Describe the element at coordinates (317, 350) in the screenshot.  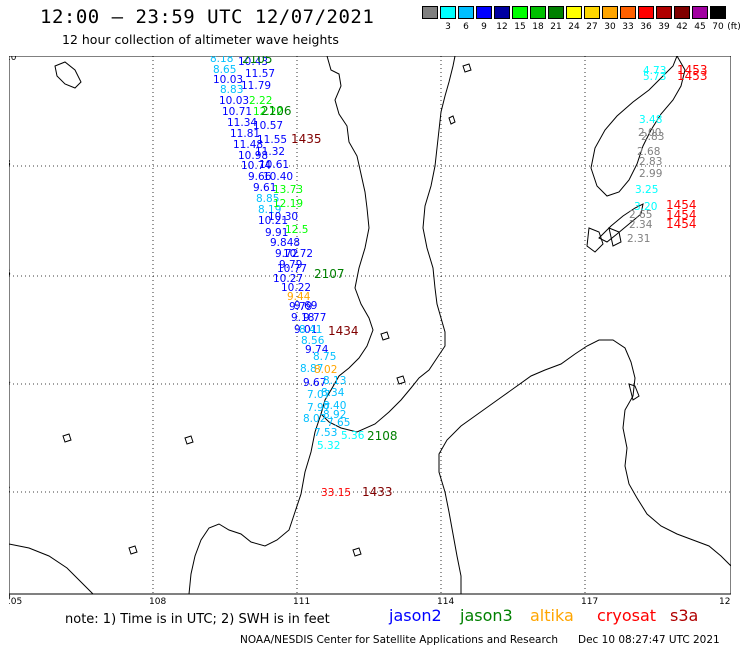
I see `swh-value-label: 9.74` at that location.